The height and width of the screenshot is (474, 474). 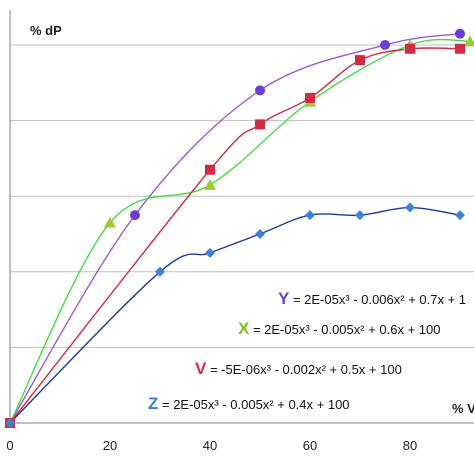 What do you see at coordinates (344, 329) in the screenshot?
I see `equation-text: = 2E-05x³ - 0.005x² + 0.6x + 100` at bounding box center [344, 329].